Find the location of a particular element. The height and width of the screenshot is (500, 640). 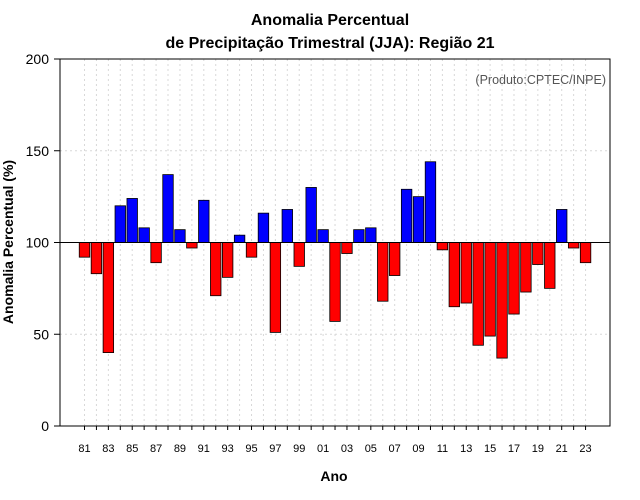

x-tick-label: 23 is located at coordinates (585, 449).